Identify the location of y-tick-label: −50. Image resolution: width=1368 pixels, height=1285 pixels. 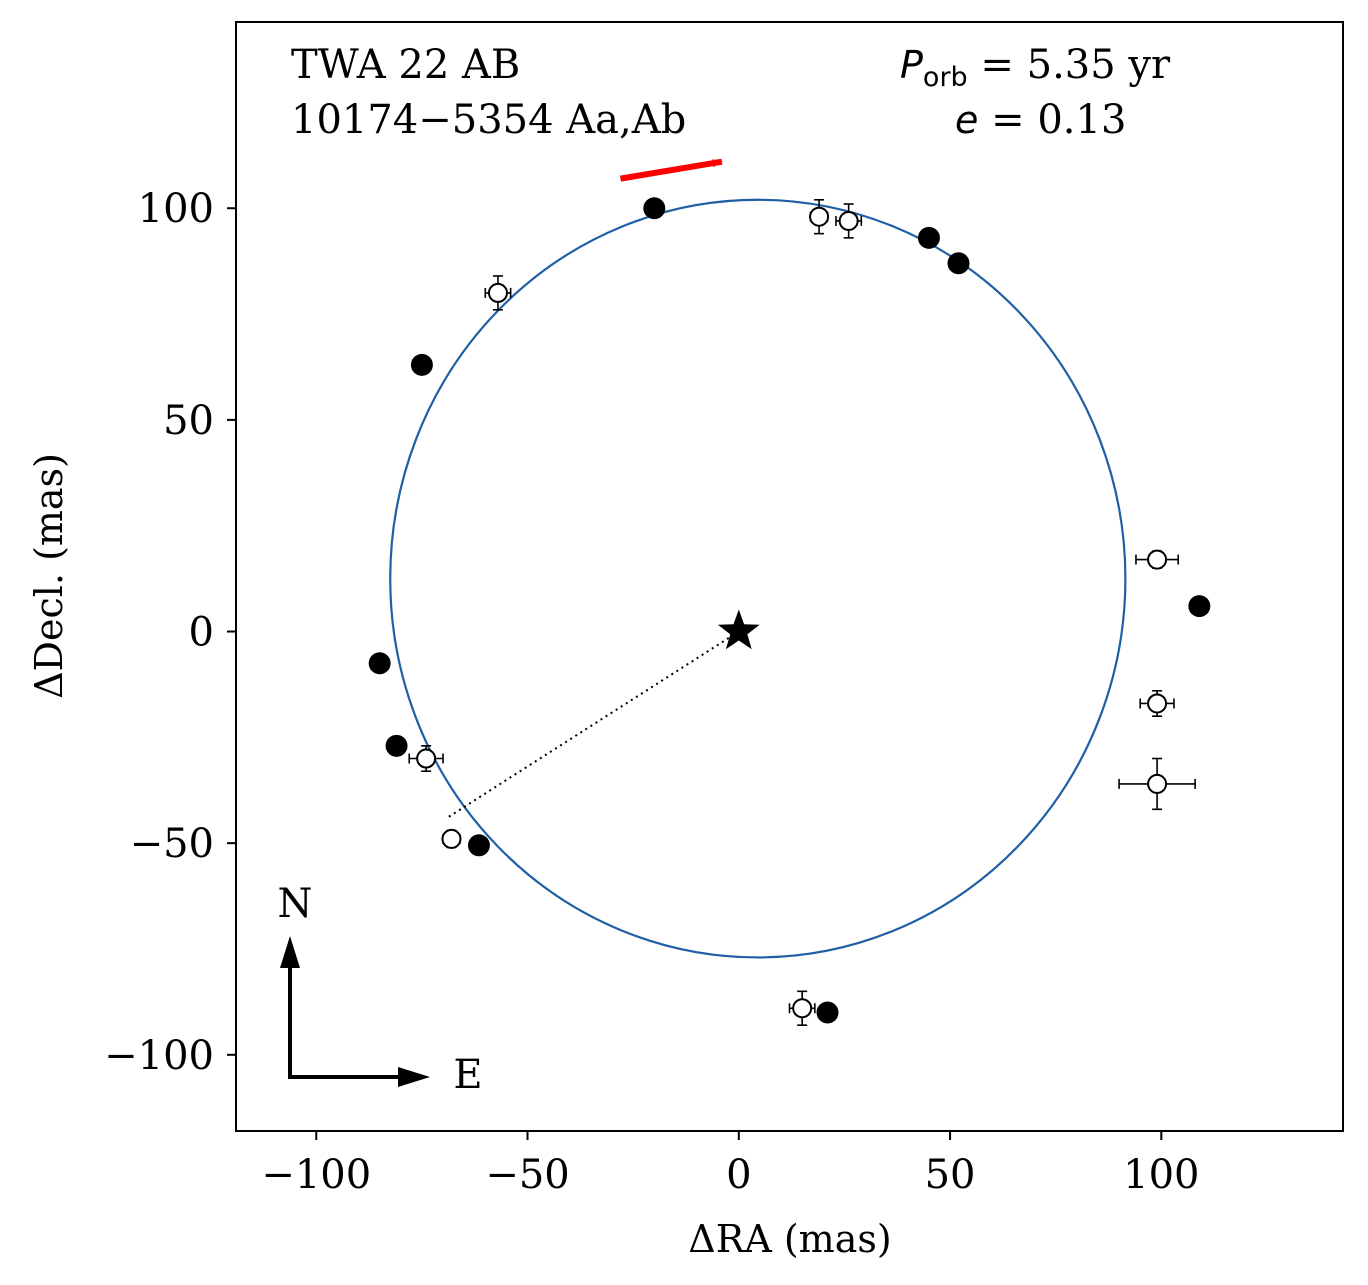
(172, 844).